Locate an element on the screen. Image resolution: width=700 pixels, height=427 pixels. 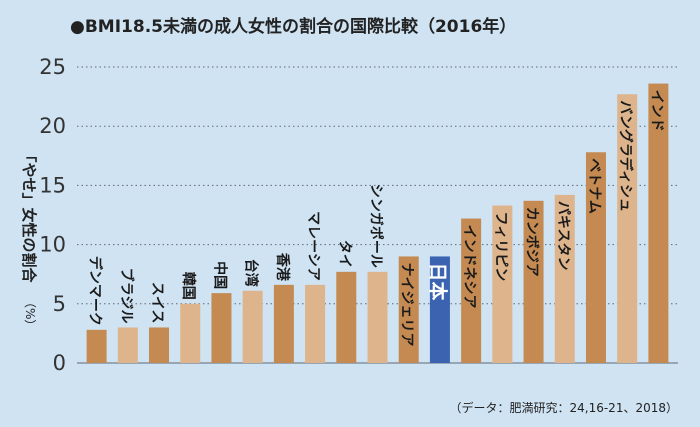
category-label: マレーシア is located at coordinates (313, 246).